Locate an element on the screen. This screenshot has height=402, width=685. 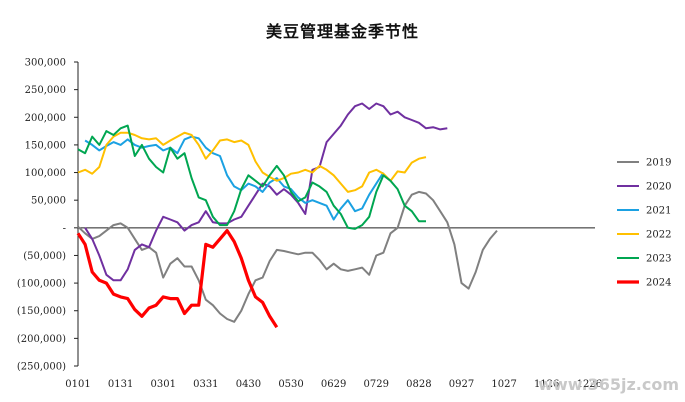
y-tick-label: 150,000 is located at coordinates (45, 145).